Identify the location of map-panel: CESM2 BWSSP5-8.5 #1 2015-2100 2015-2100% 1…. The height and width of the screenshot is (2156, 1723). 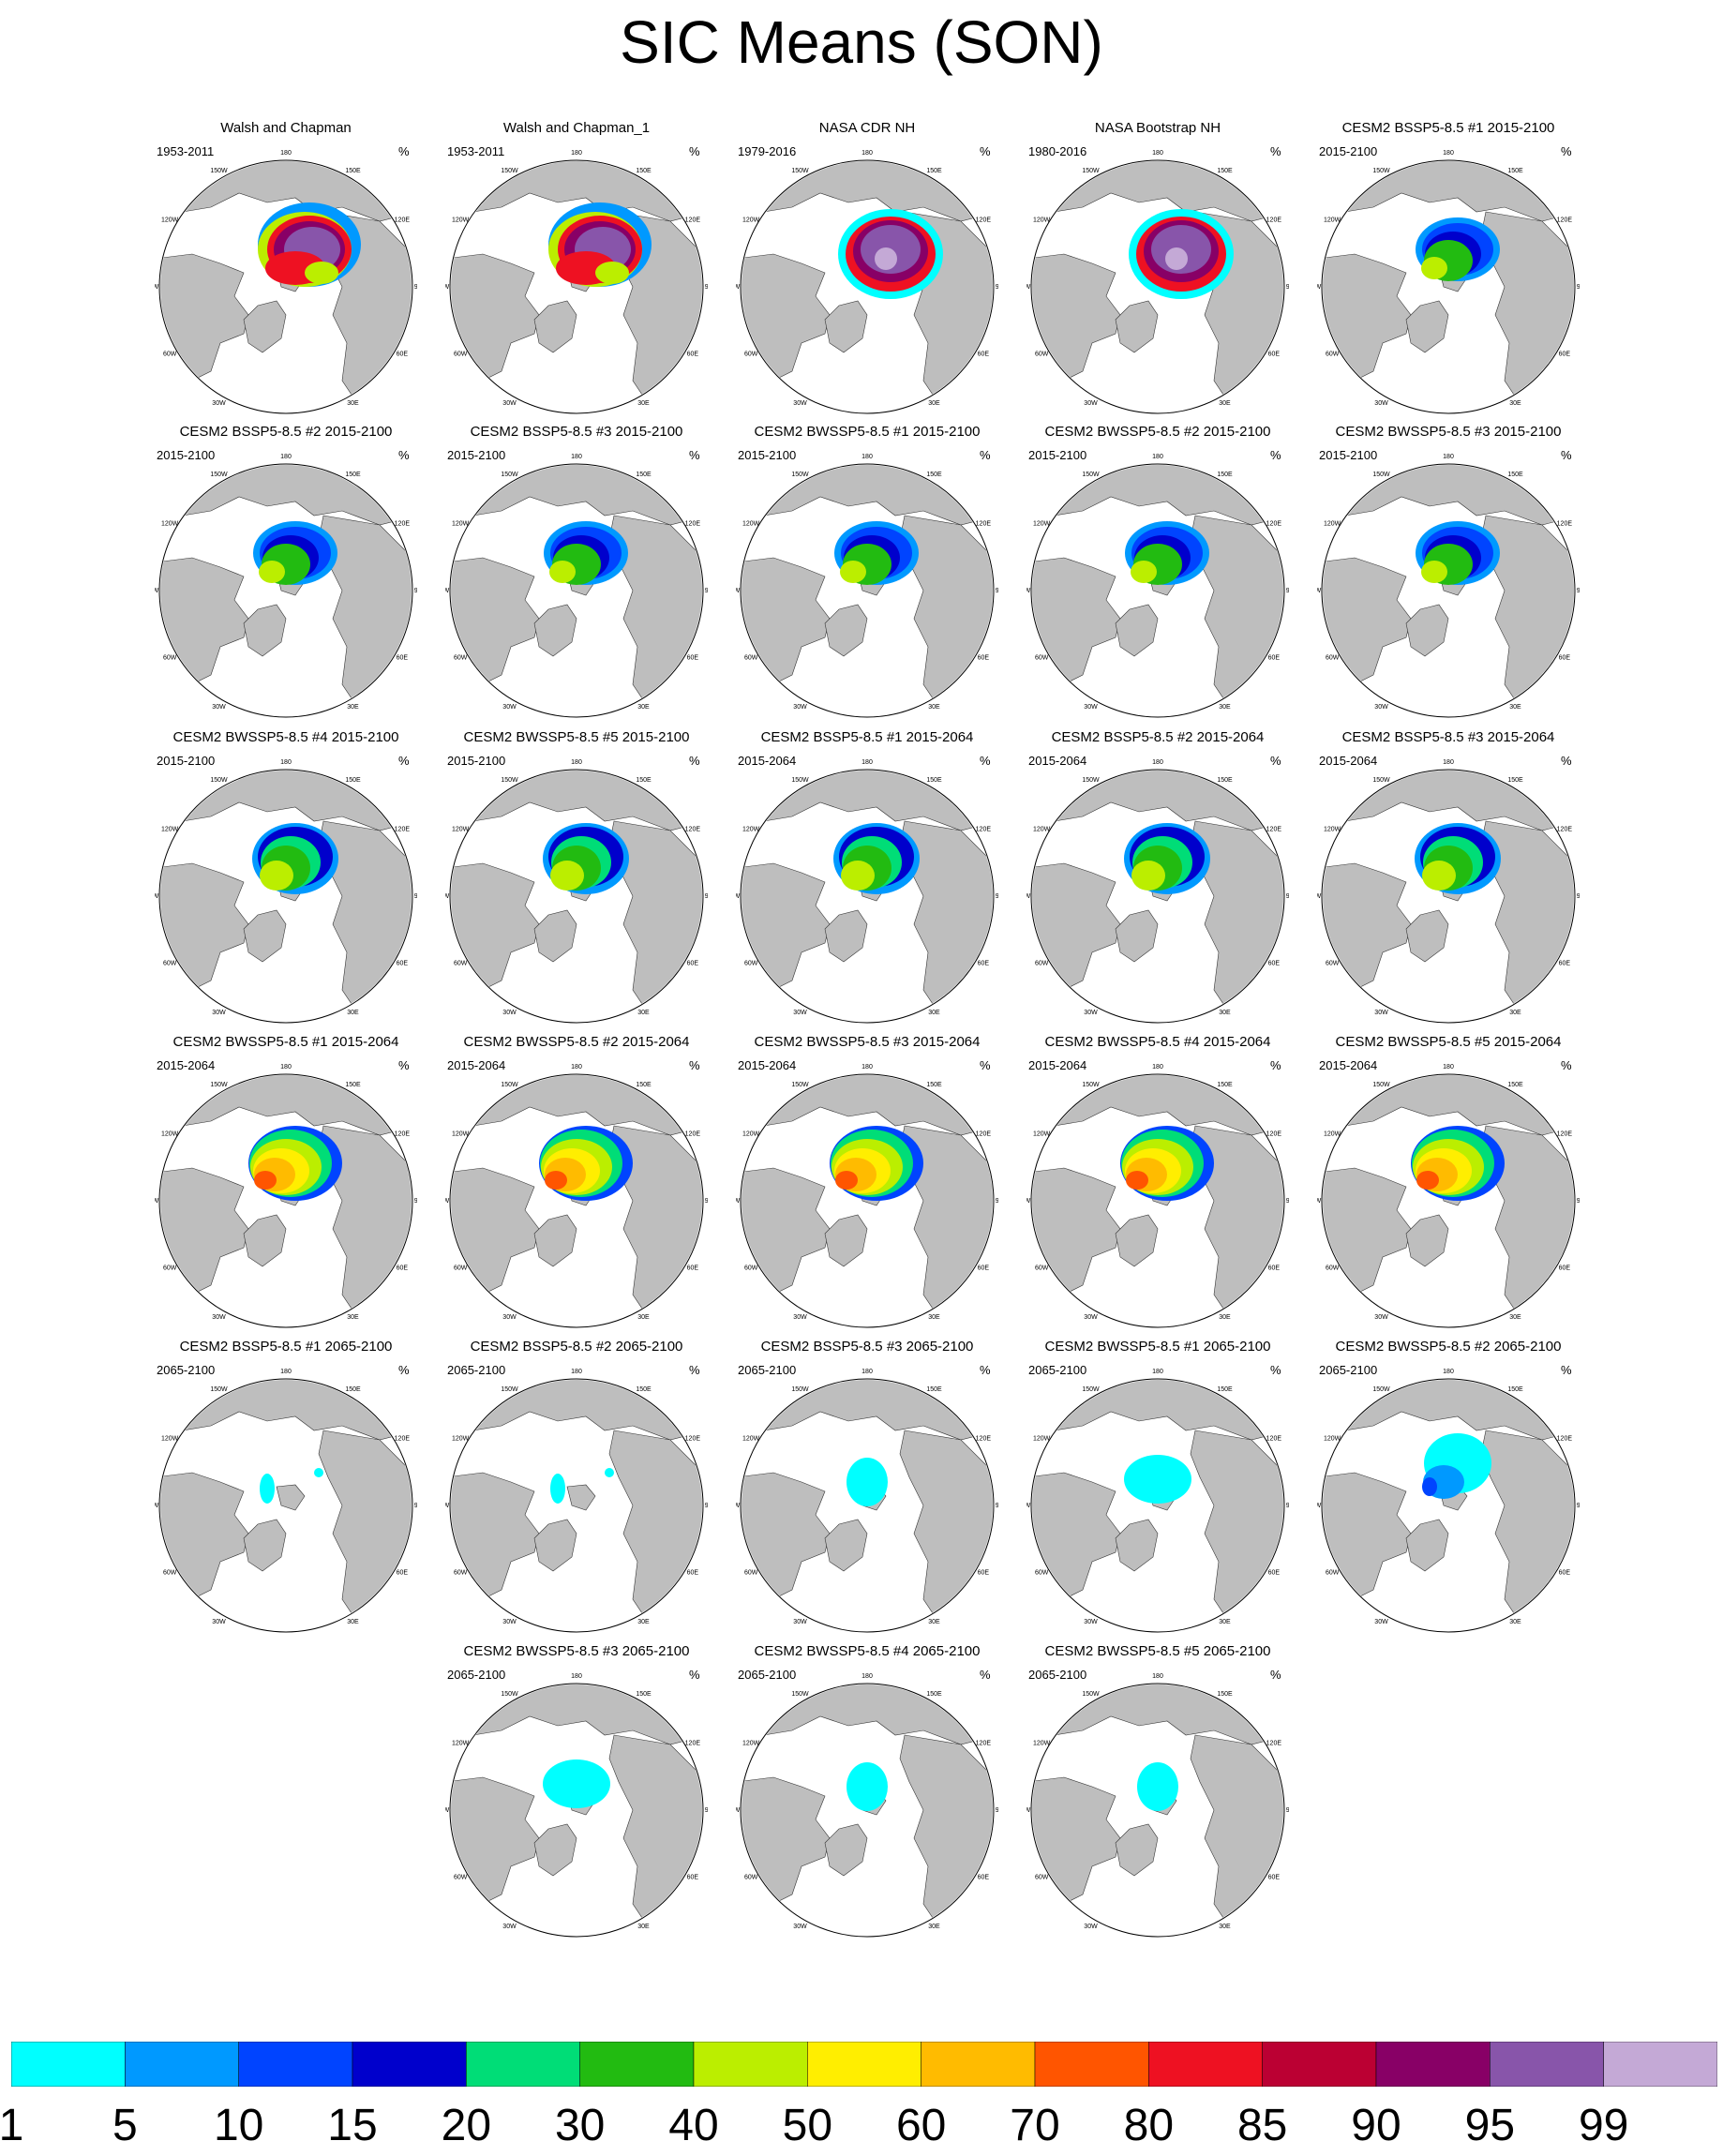
(868, 574).